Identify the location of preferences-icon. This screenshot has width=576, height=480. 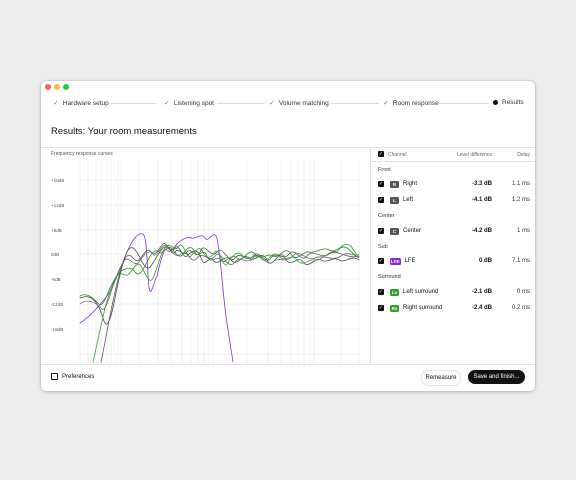
(54, 376).